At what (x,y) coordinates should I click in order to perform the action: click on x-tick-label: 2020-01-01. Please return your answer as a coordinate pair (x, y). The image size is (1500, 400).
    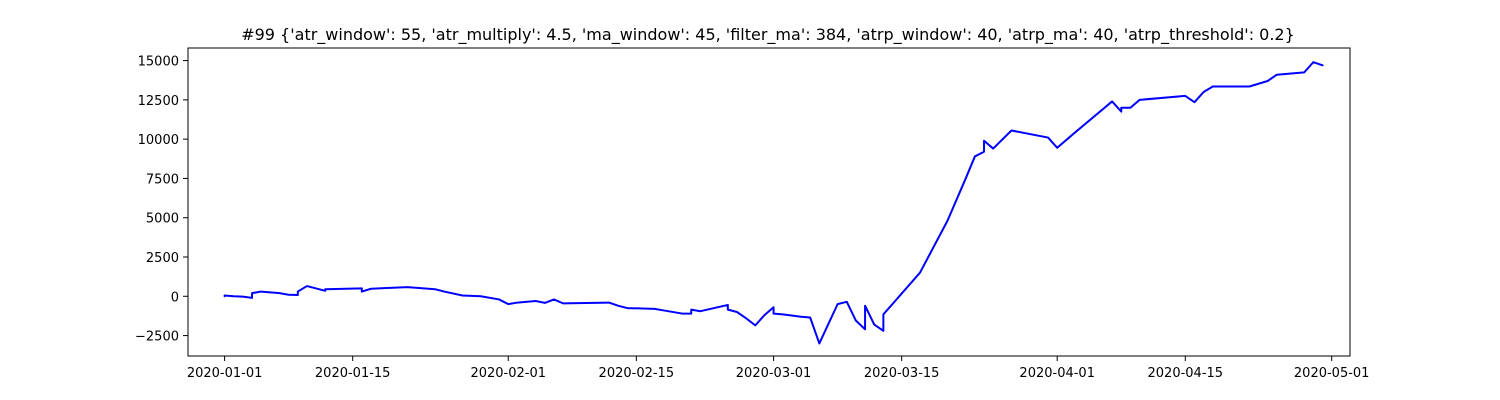
    Looking at the image, I should click on (225, 373).